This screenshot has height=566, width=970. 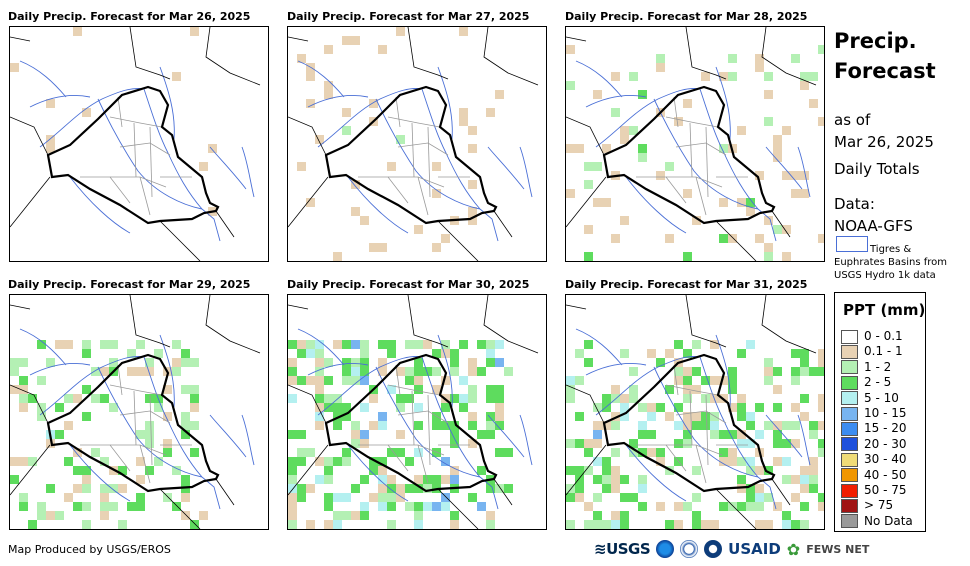 I want to click on title-line-1: Precip., so click(x=875, y=41).